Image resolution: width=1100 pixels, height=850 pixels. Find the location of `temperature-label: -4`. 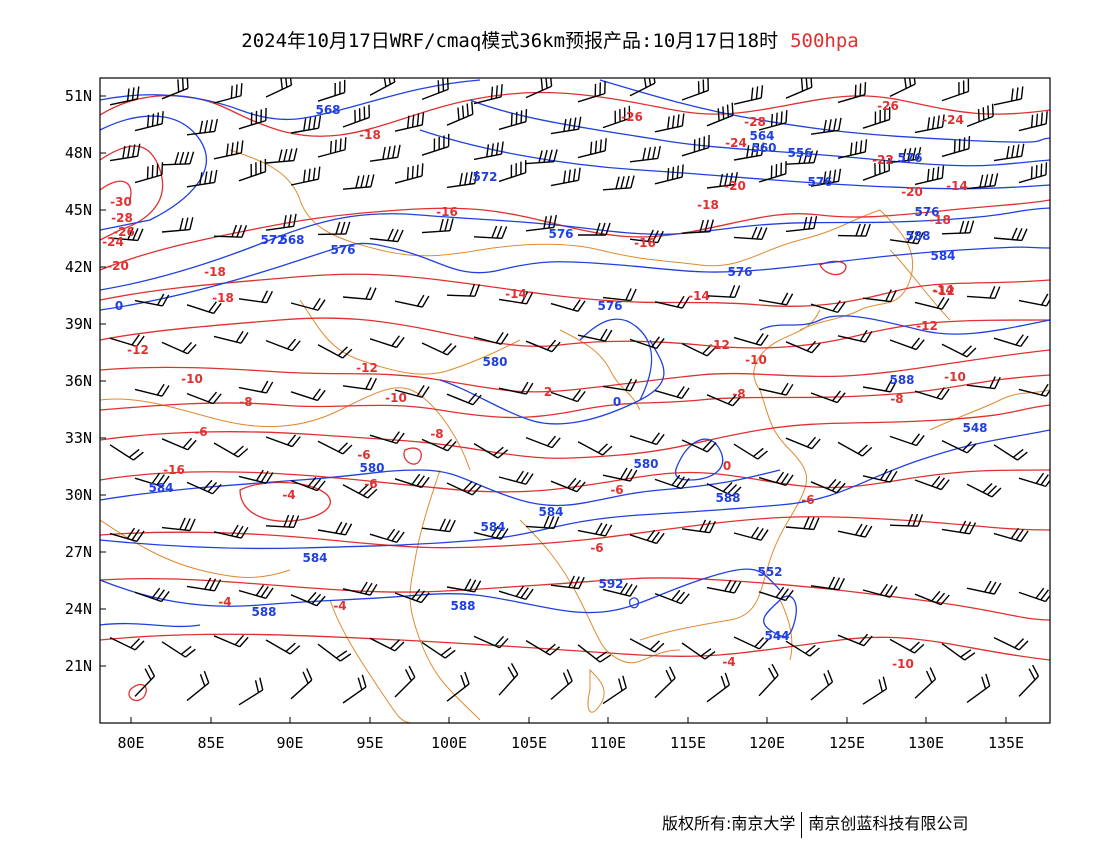

temperature-label: -4 is located at coordinates (288, 495).